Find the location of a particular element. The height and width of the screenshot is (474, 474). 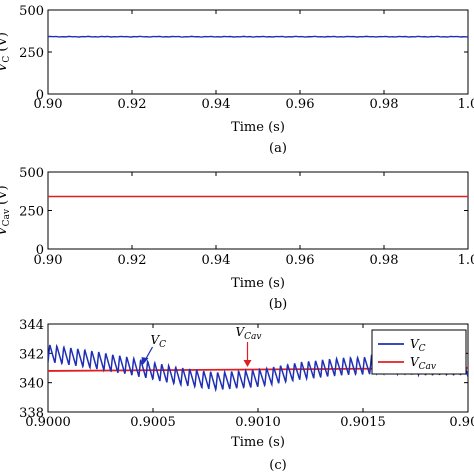

x-tick-label: 0.9010 is located at coordinates (258, 422).